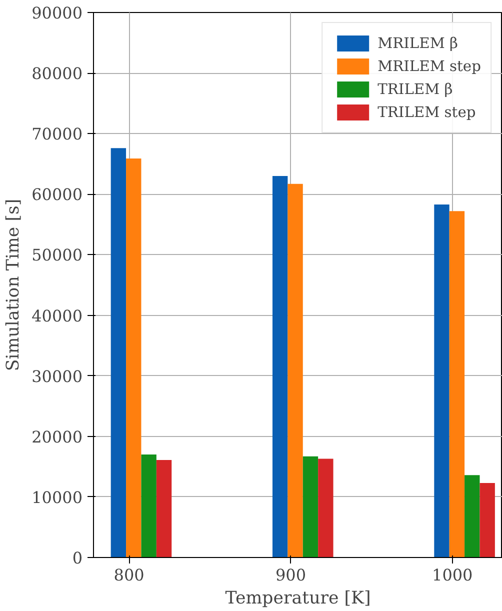  I want to click on legend-label: TRILEM step, so click(427, 112).